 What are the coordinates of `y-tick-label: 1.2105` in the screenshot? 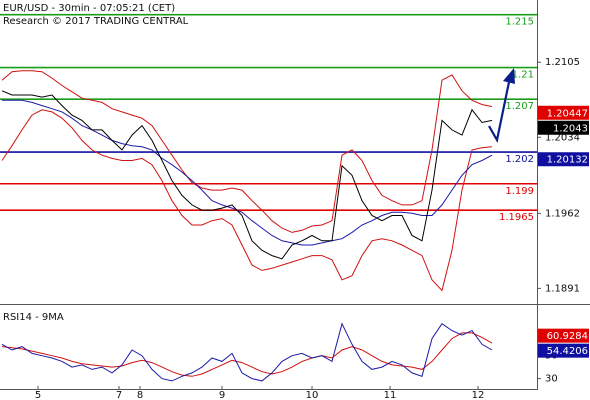 It's located at (562, 62).